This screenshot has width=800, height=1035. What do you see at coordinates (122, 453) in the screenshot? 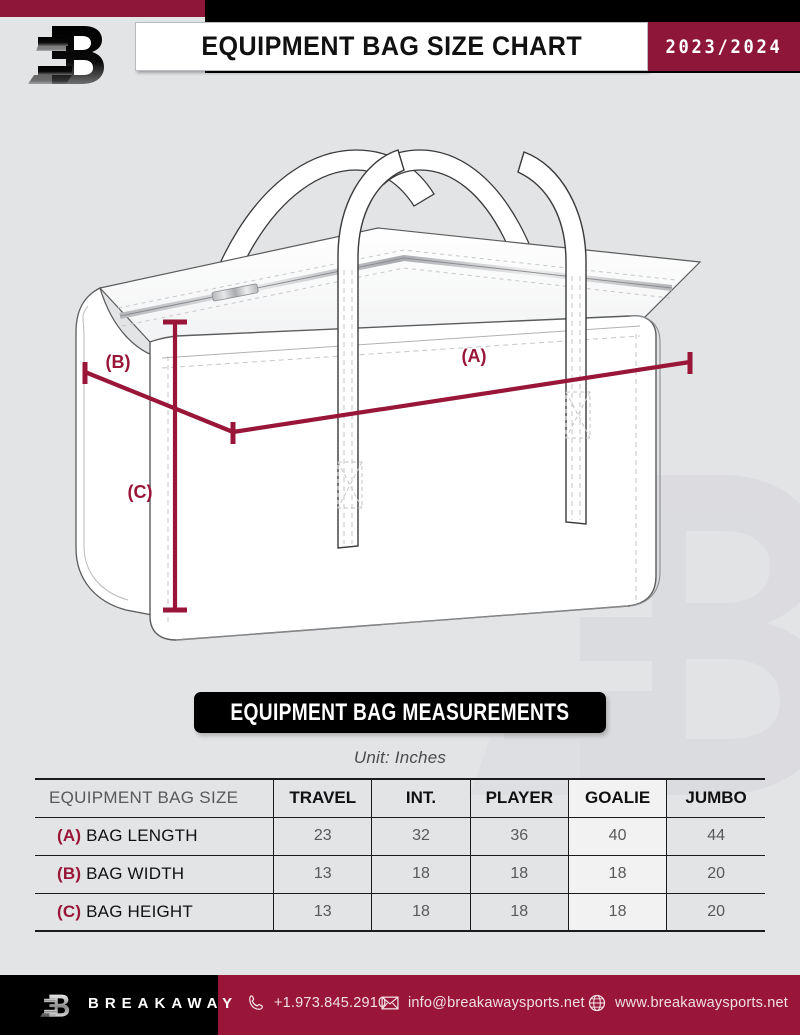
I see `bag-side-panel` at bounding box center [122, 453].